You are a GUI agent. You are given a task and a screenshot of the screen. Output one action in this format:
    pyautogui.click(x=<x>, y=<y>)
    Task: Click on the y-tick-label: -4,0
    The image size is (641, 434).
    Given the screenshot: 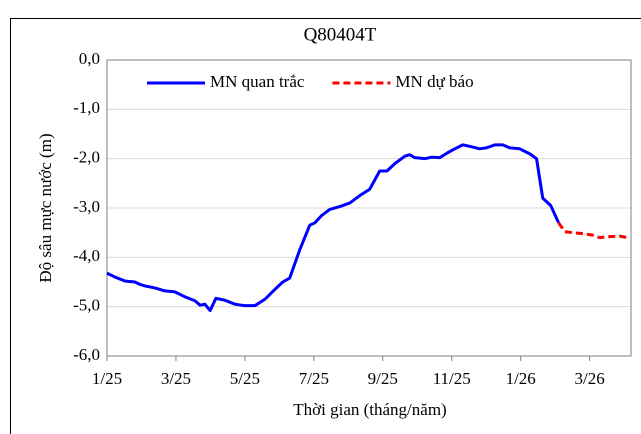 What is the action you would take?
    pyautogui.click(x=86, y=255)
    